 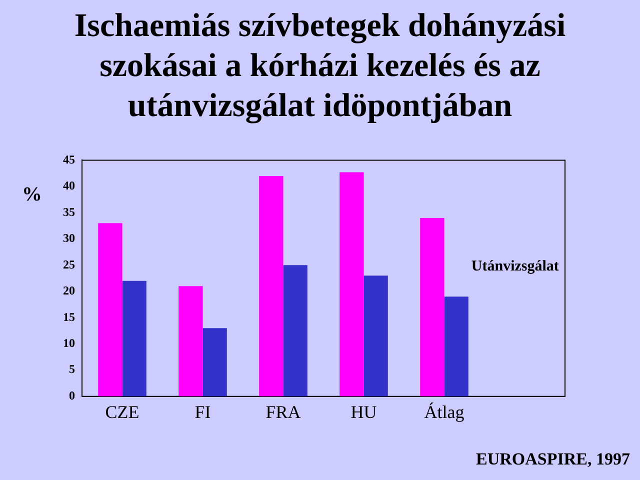 What do you see at coordinates (69, 317) in the screenshot?
I see `y-tick-label: 15` at bounding box center [69, 317].